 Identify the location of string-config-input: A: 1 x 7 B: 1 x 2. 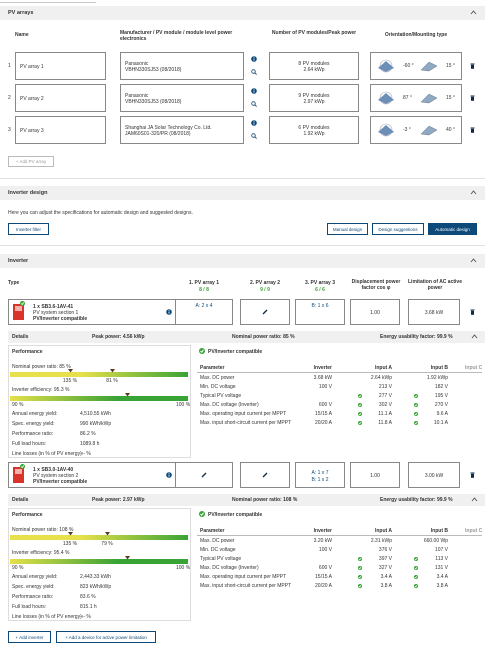
(320, 475).